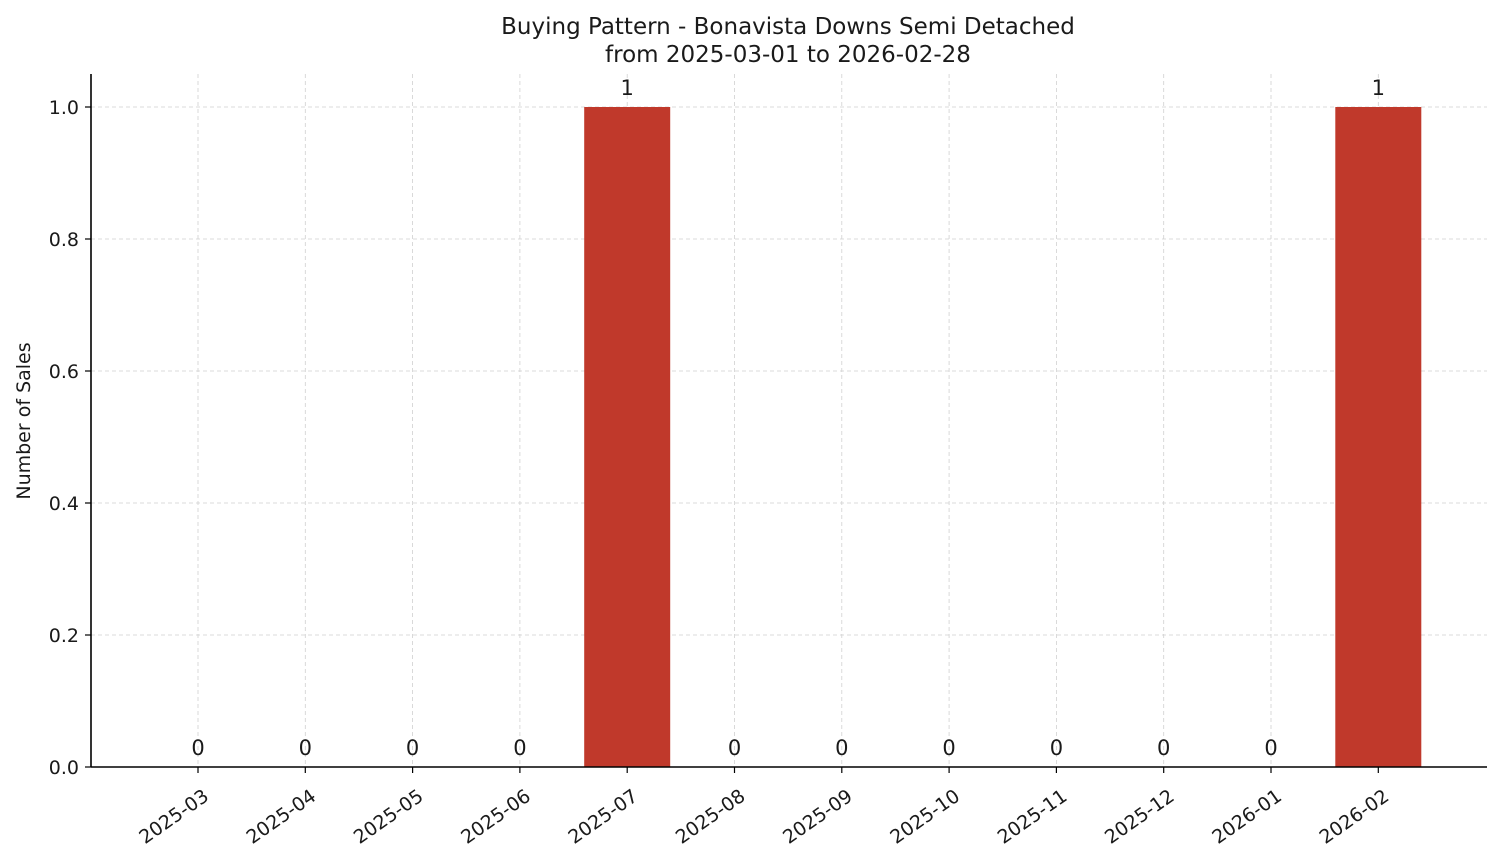 The height and width of the screenshot is (867, 1501). I want to click on y-tick-label: 0.2, so click(64, 636).